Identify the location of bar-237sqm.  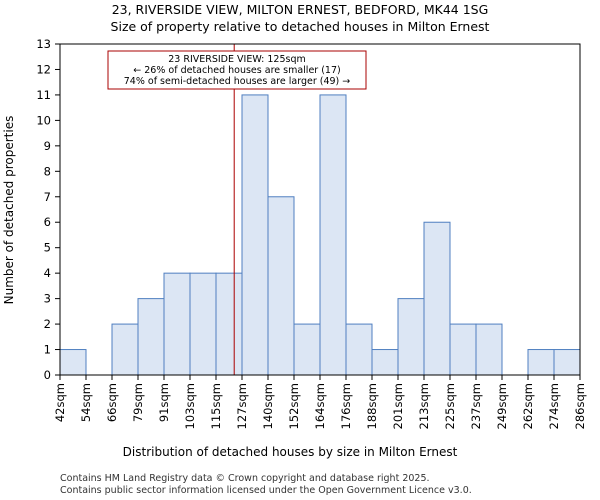
(489, 349).